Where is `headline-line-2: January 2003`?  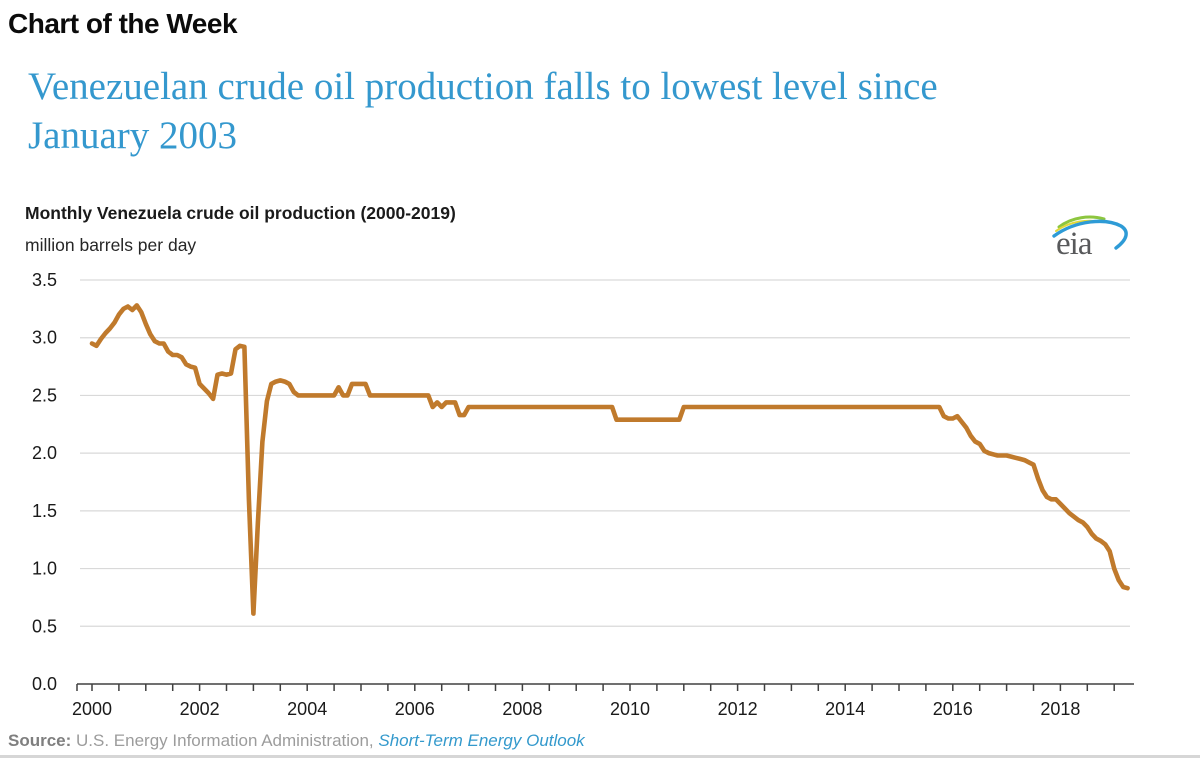 headline-line-2: January 2003 is located at coordinates (133, 135).